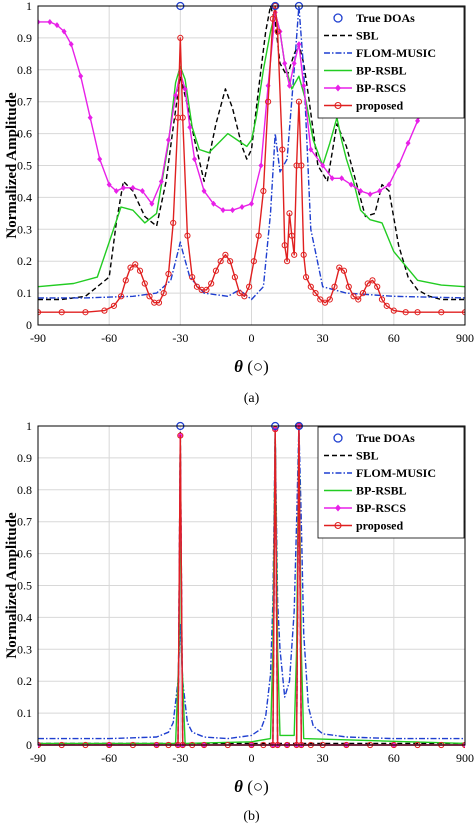 The height and width of the screenshot is (828, 474). I want to click on x-axis-label-symbol: θ, so click(238, 786).